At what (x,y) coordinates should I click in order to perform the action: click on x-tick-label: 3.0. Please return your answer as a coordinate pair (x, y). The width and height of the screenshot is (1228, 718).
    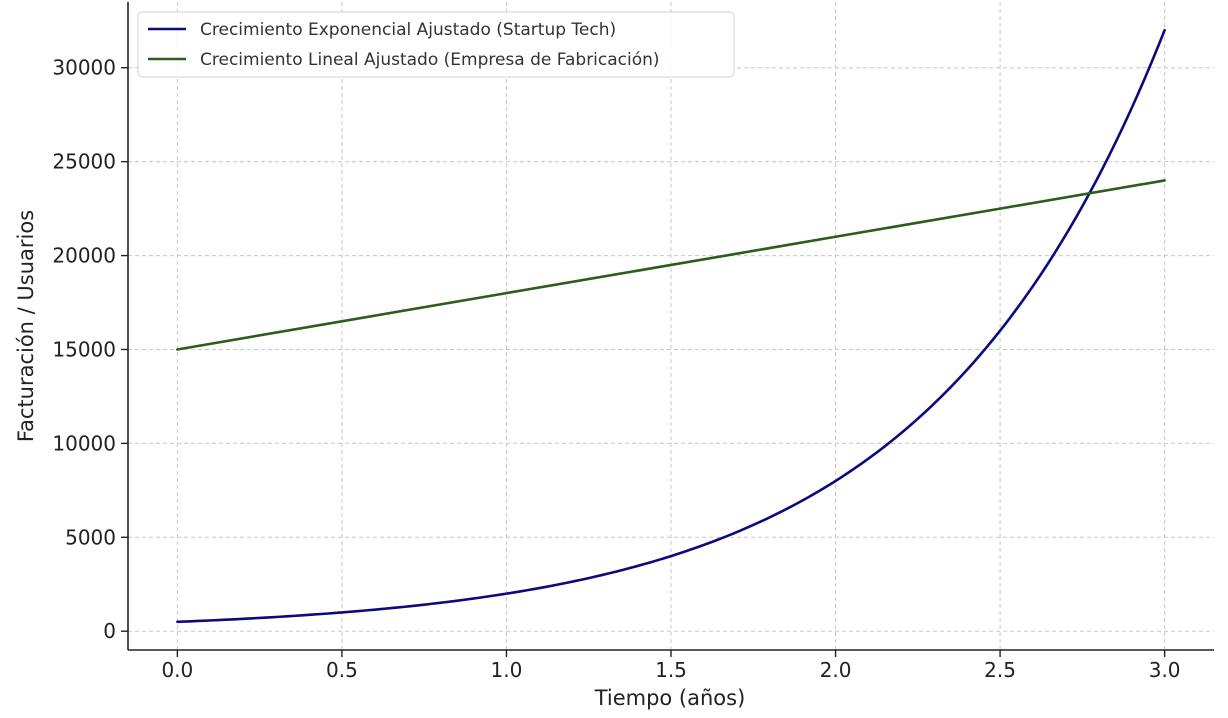
    Looking at the image, I should click on (1165, 670).